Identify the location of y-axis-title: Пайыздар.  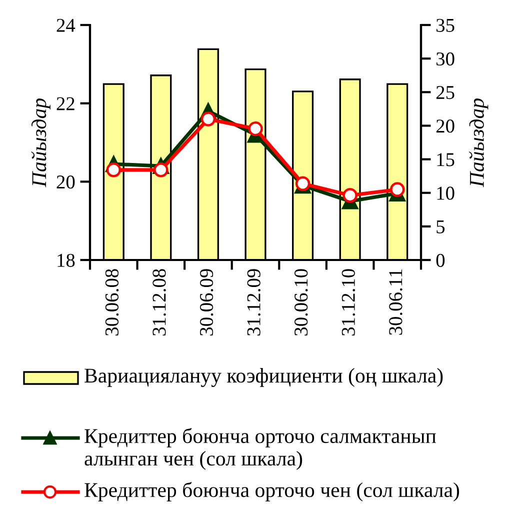
(40, 143).